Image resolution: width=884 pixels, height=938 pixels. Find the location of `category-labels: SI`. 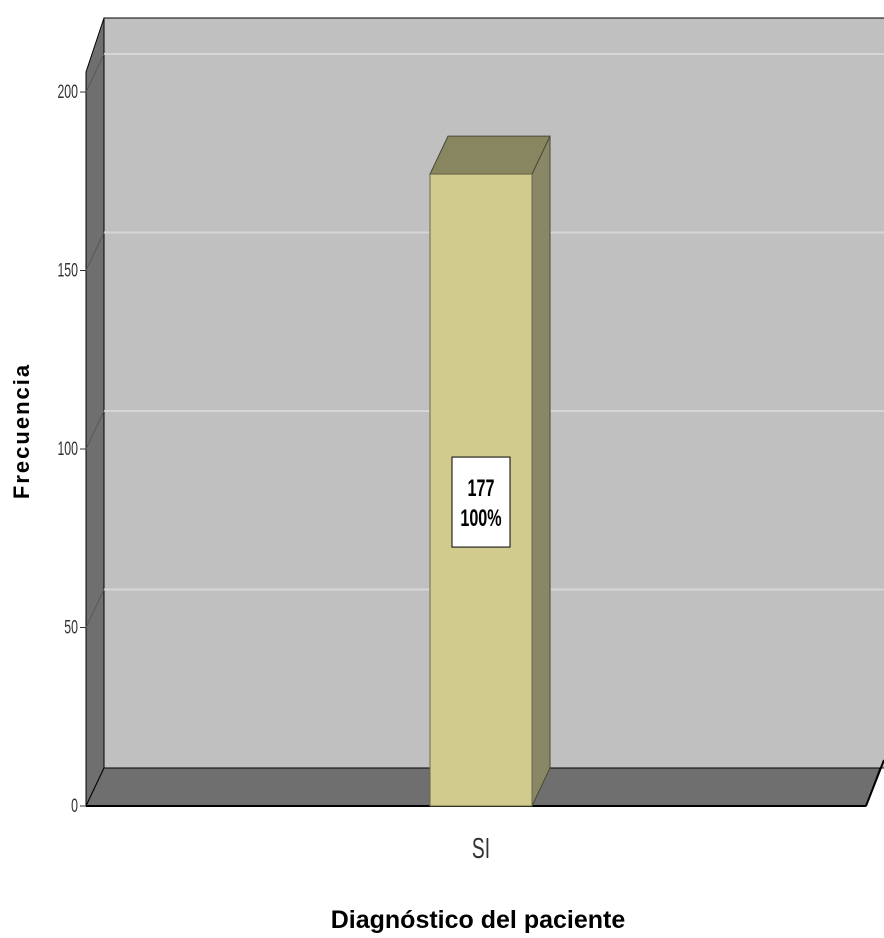

category-labels: SI is located at coordinates (481, 849).